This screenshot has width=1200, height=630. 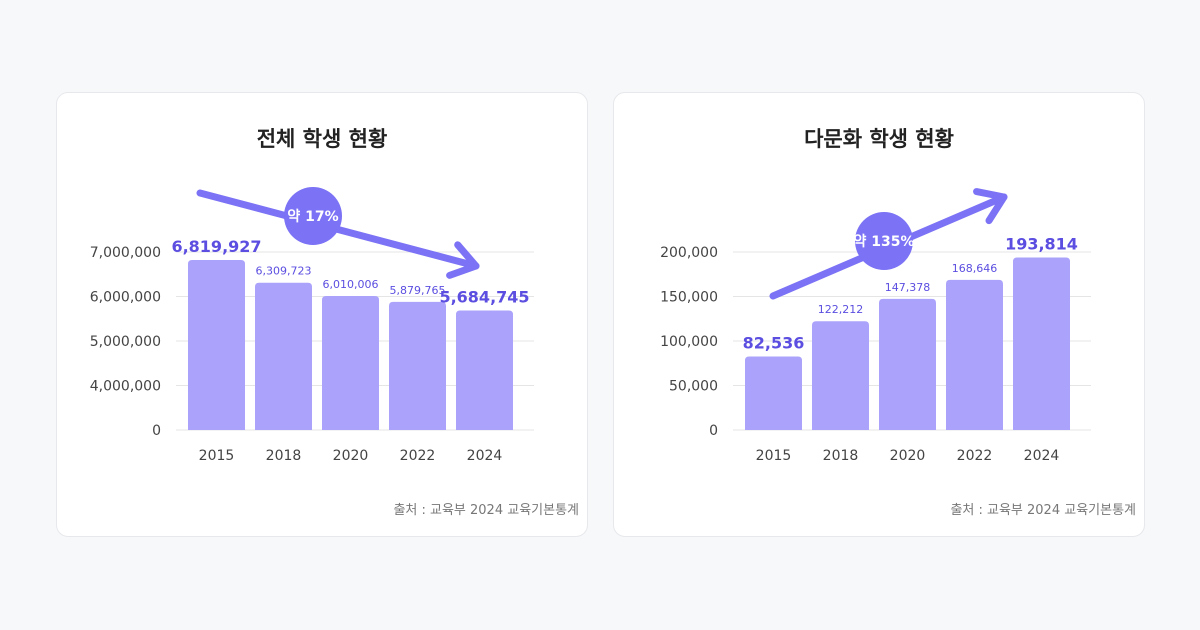 I want to click on change-badge-label: 약 135%, so click(x=883, y=241).